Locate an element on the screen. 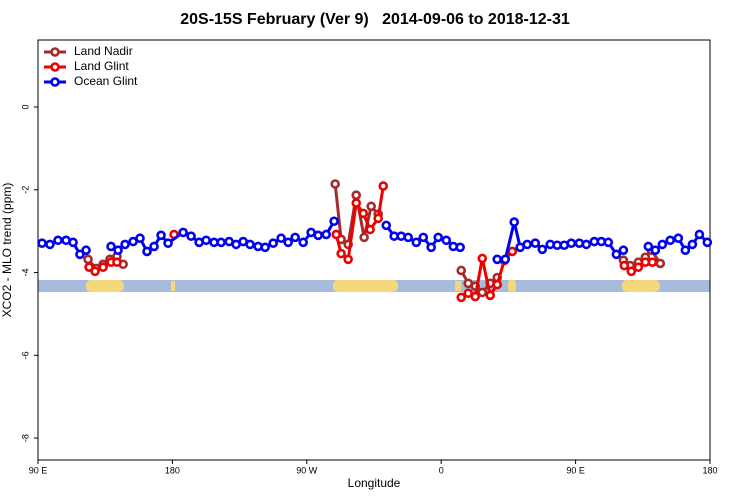 This screenshot has height=500, width=750. x-tick-label: 90 W is located at coordinates (307, 470).